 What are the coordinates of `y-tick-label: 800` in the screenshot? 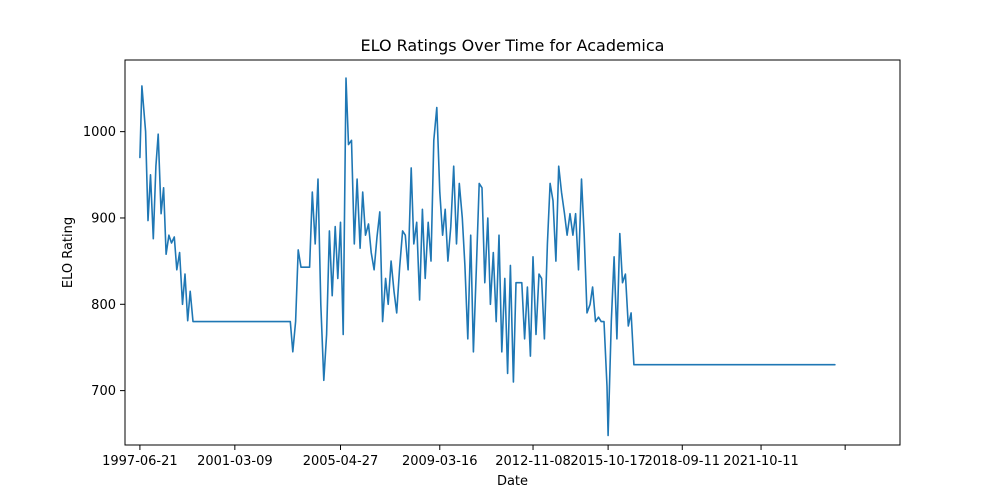 It's located at (103, 305).